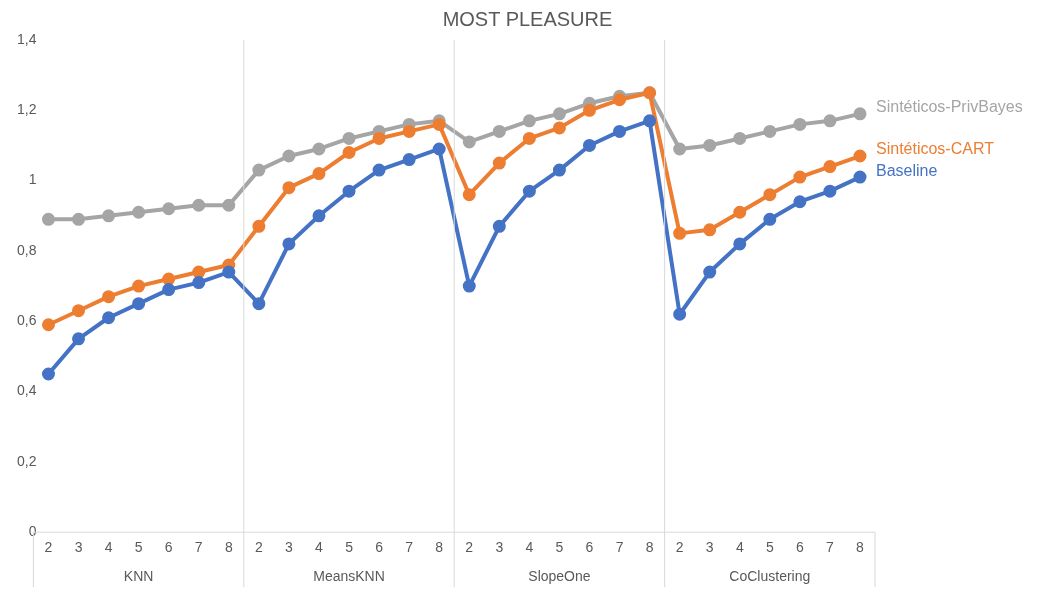 The width and height of the screenshot is (1055, 605). What do you see at coordinates (559, 576) in the screenshot?
I see `text: SlopeOne` at bounding box center [559, 576].